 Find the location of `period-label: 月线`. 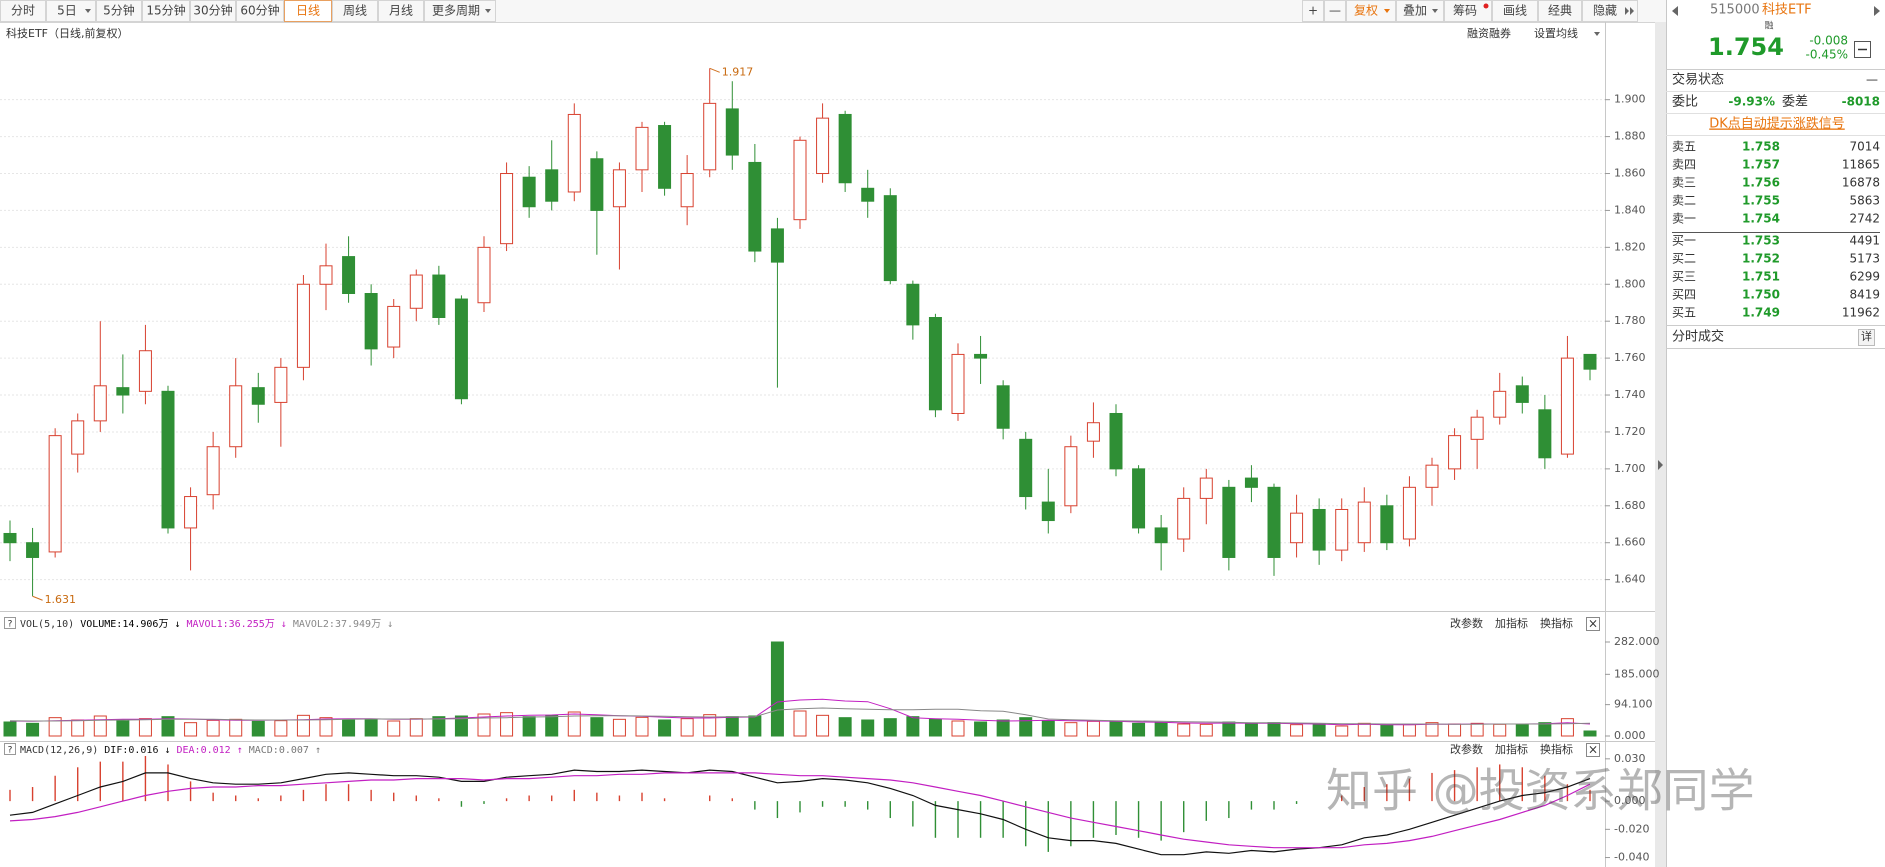

period-label: 月线 is located at coordinates (401, 11).